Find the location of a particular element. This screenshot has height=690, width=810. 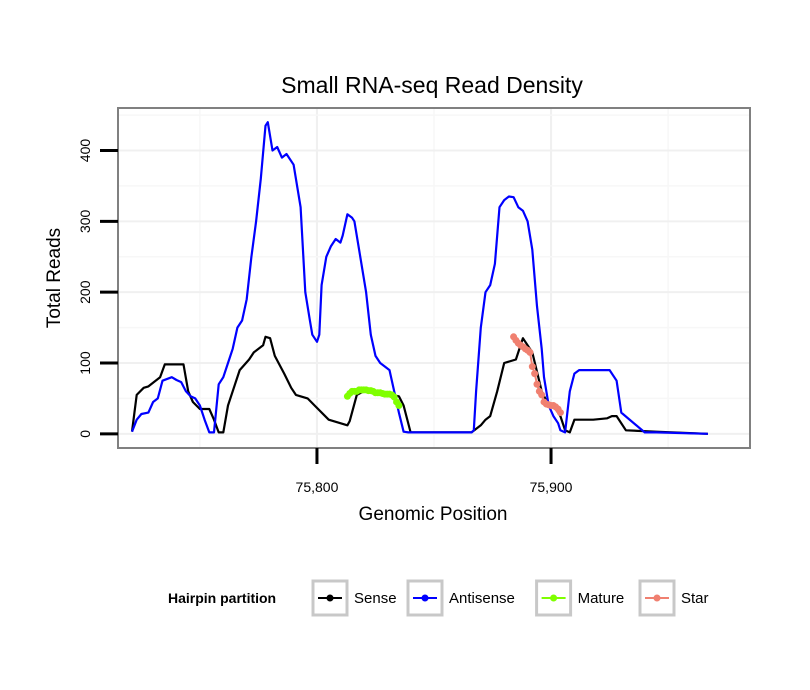

legend-label-antisense: Antisense is located at coordinates (482, 598).